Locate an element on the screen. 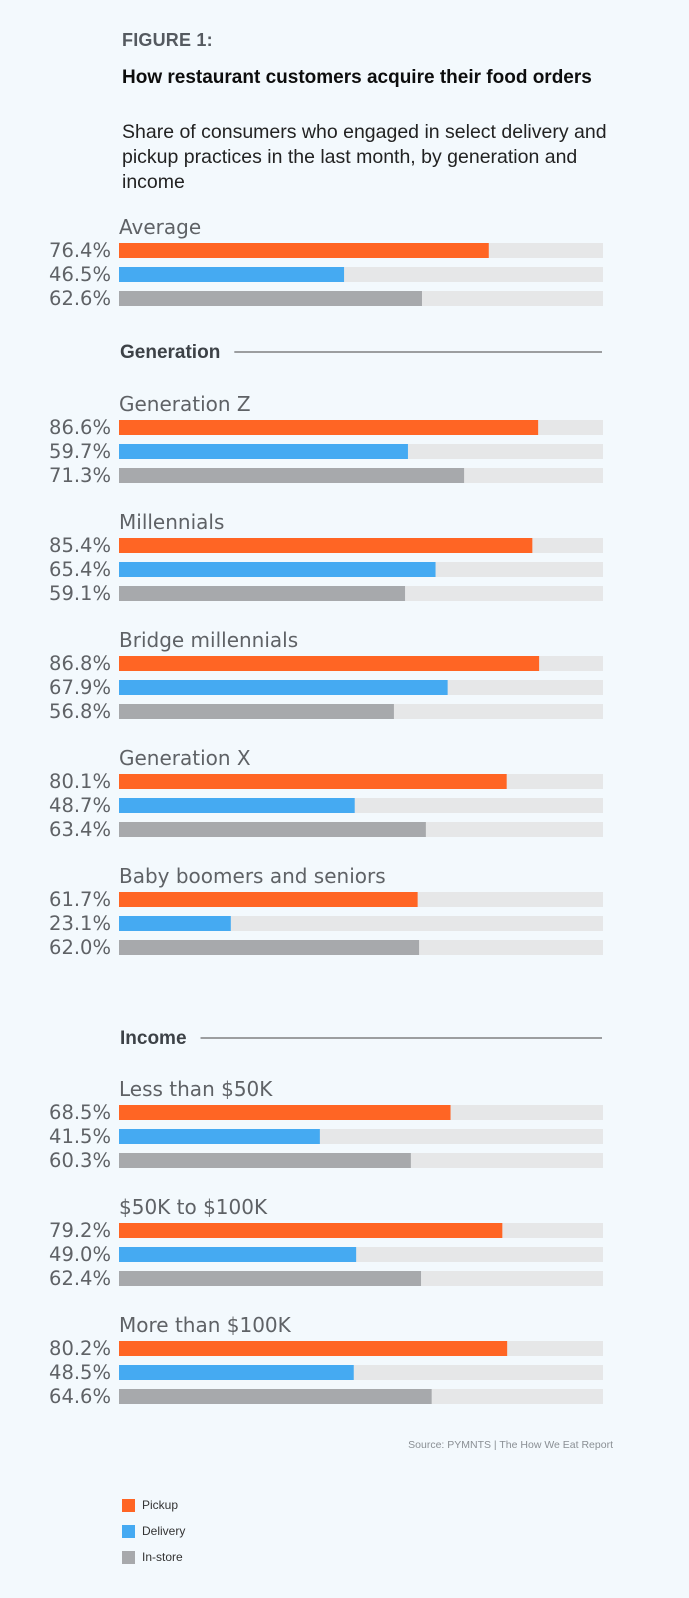 This screenshot has height=1598, width=689. source-note: Source: PYMNTS | The How We Eat Report is located at coordinates (510, 1445).